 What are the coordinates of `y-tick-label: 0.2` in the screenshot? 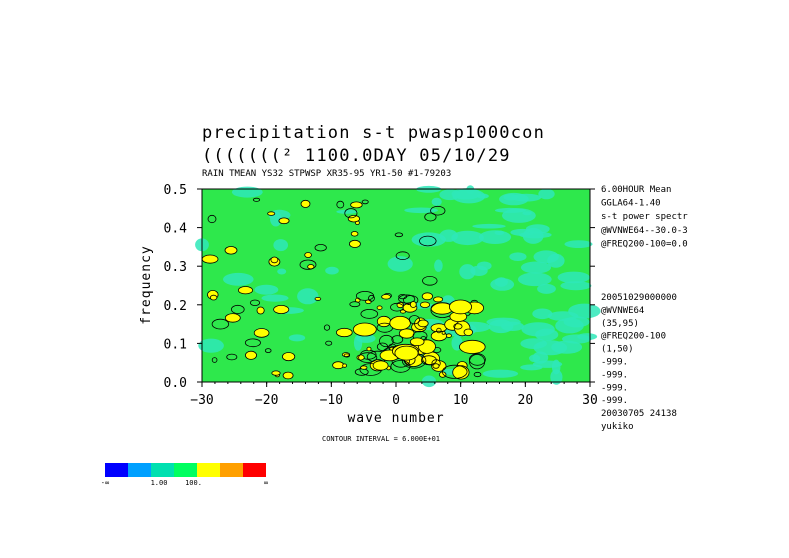 It's located at (175, 306).